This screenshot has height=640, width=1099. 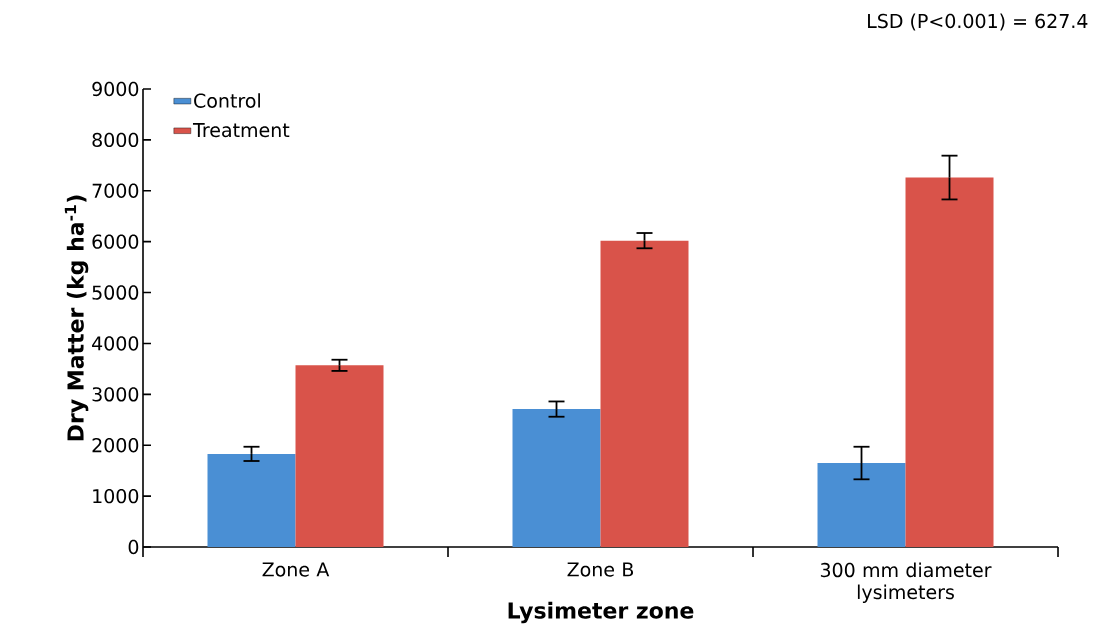 I want to click on y-tick-label: 1000, so click(x=116, y=496).